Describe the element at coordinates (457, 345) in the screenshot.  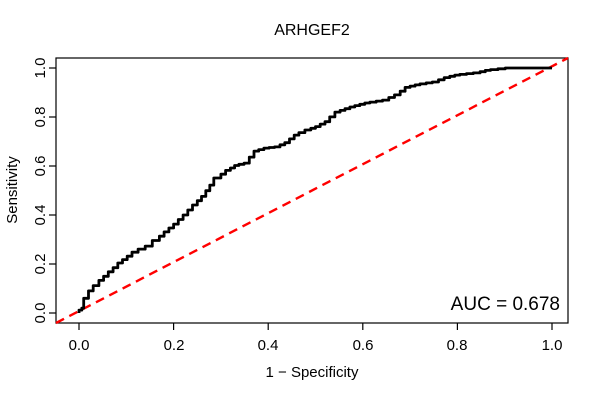
I see `x-tick-label-0.8: 0.8` at that location.